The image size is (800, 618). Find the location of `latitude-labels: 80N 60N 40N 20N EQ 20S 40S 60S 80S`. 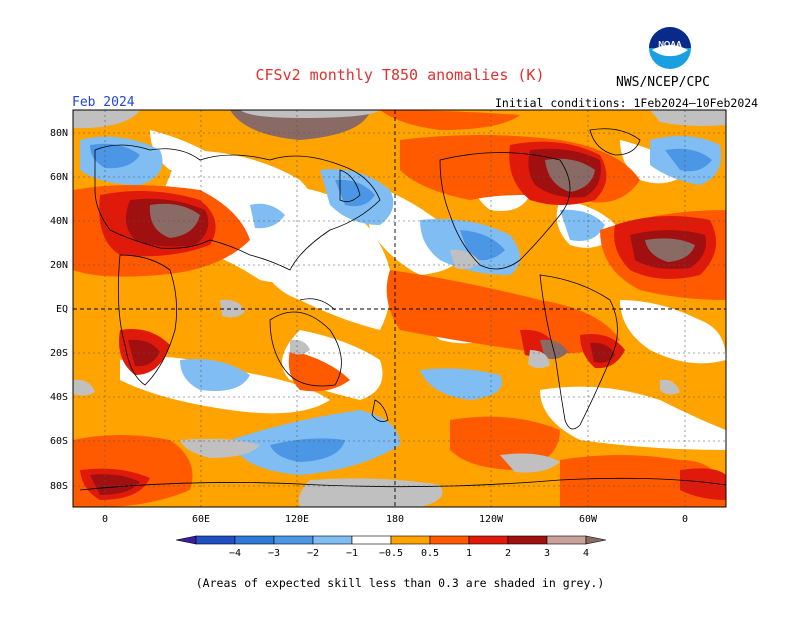

latitude-labels: 80N 60N 40N 20N EQ 20S 40S 60S 80S is located at coordinates (59, 310).